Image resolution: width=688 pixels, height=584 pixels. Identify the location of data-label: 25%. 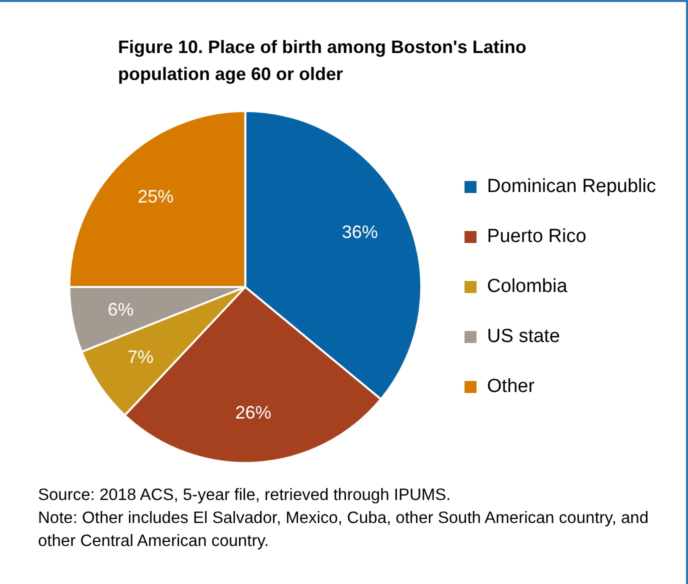
(156, 196).